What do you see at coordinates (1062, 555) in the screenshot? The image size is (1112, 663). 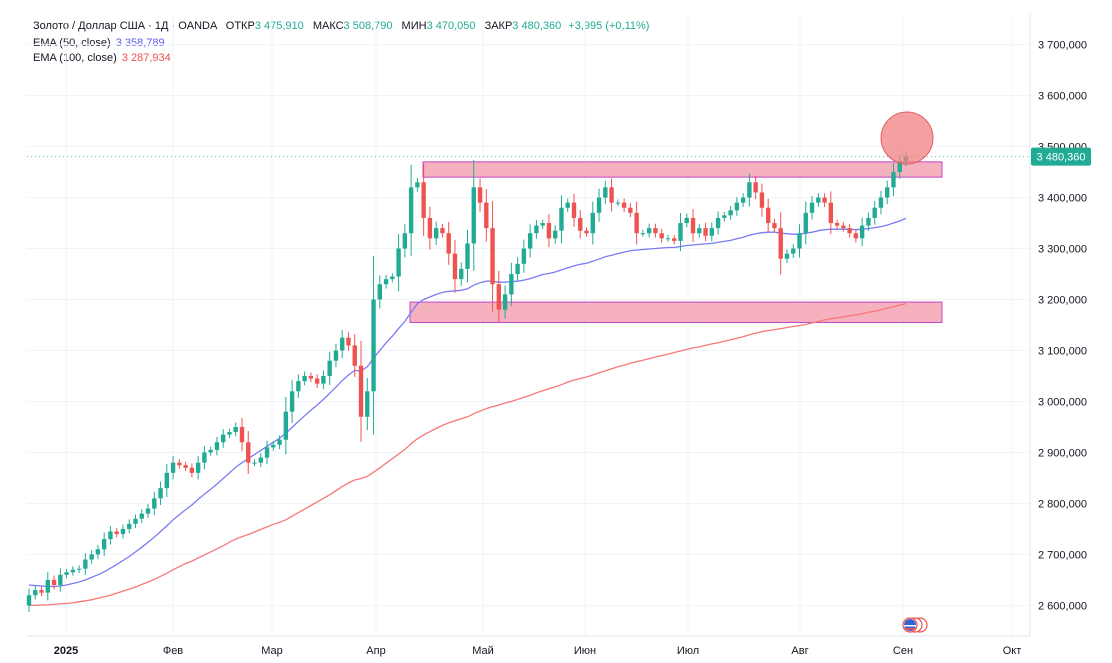 I see `y-tick-label: 2 700,000` at bounding box center [1062, 555].